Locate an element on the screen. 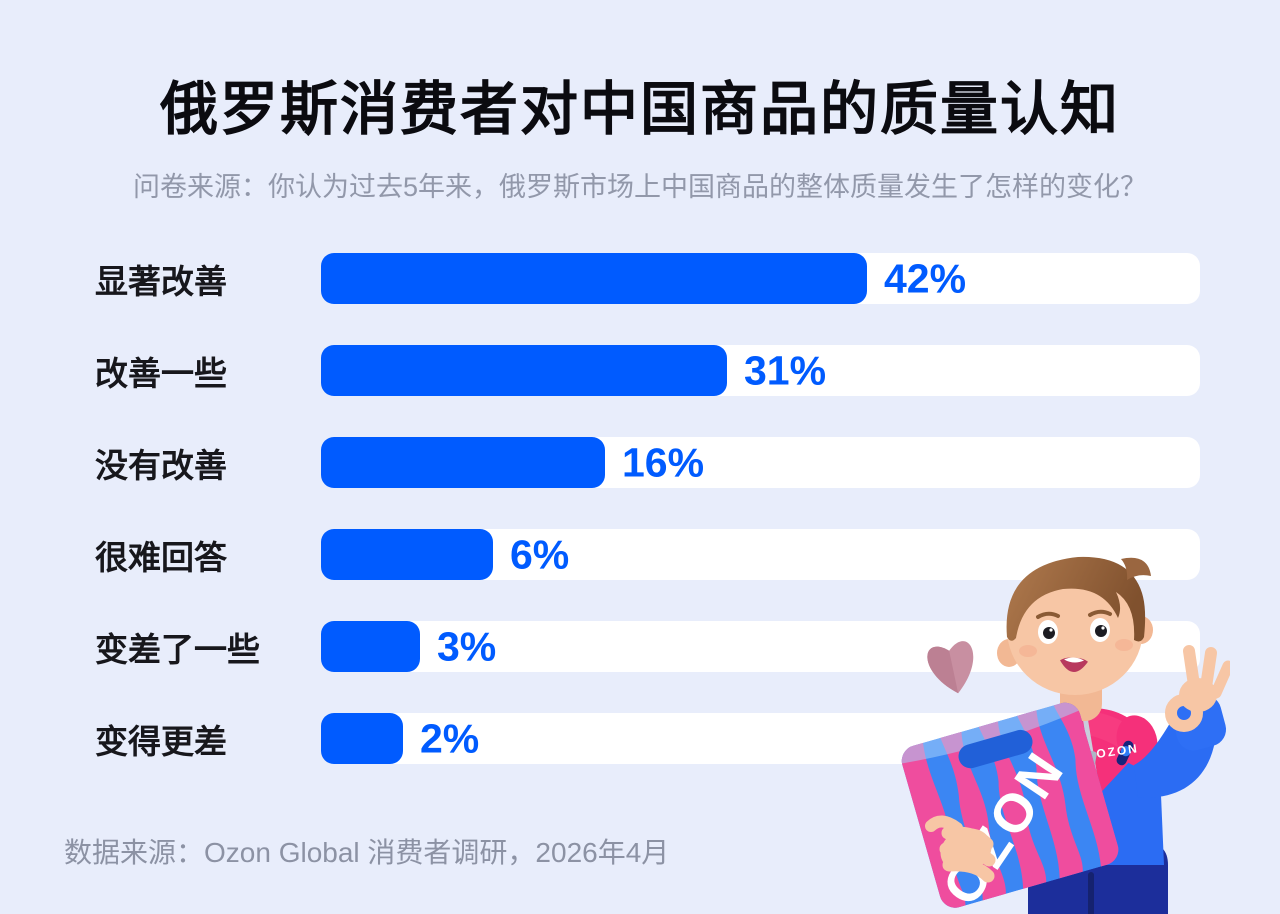  ozon-mascot-illustration: OZON is located at coordinates (1064, 735).